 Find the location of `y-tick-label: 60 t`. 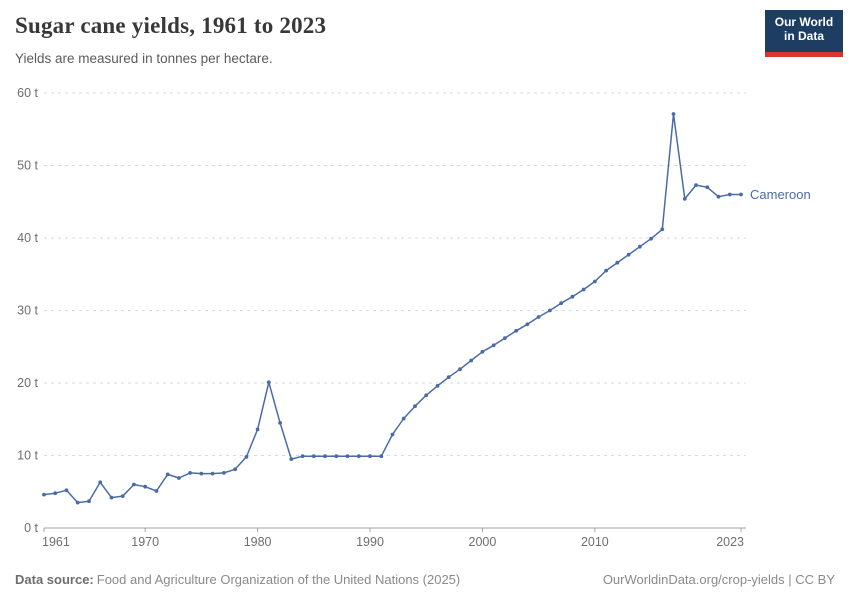

y-tick-label: 60 t is located at coordinates (27, 93).